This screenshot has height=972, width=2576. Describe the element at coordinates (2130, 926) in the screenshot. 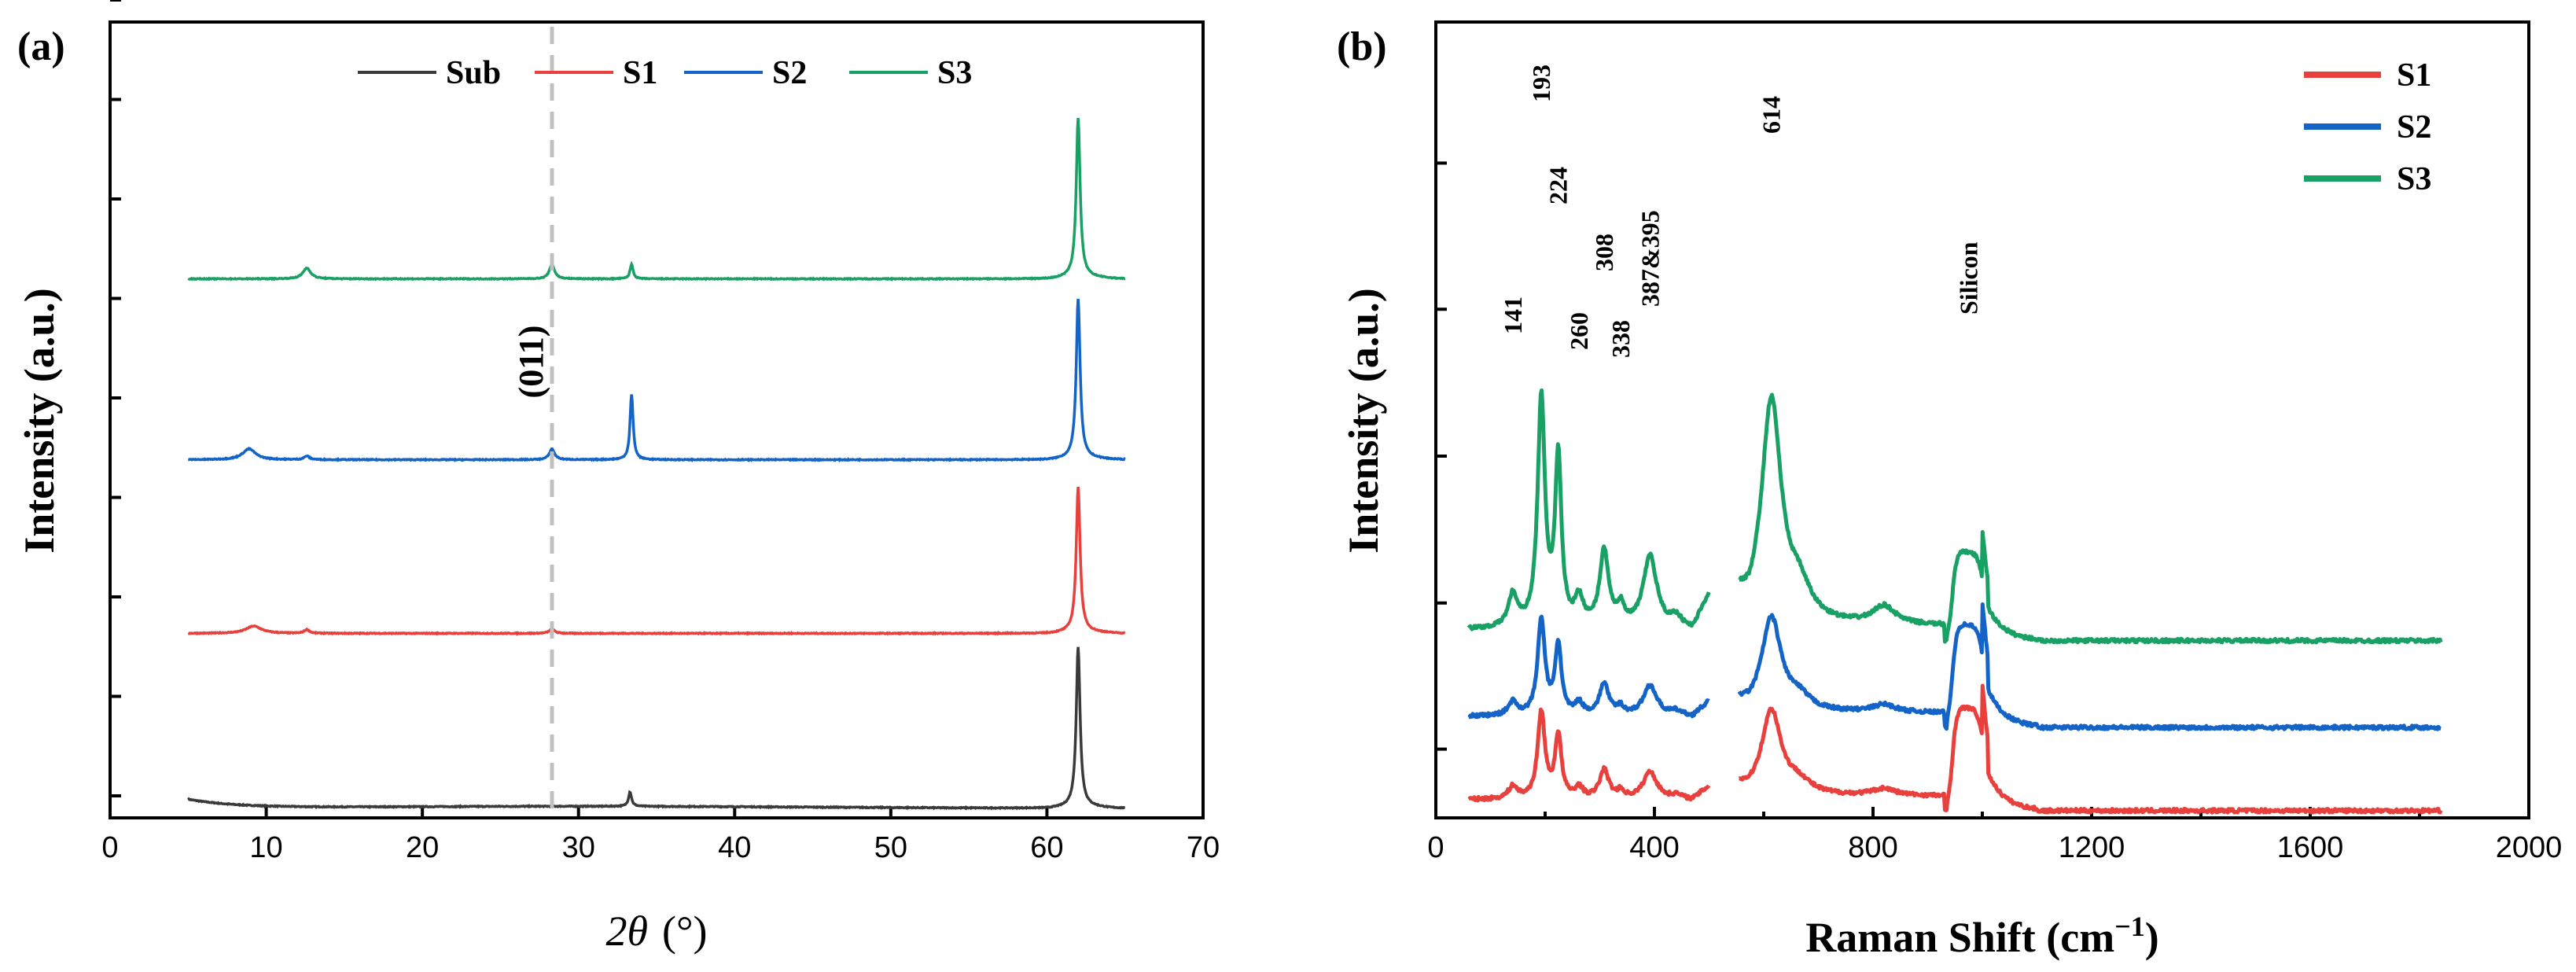

I see `x-axis-label-b-sup: −1` at that location.